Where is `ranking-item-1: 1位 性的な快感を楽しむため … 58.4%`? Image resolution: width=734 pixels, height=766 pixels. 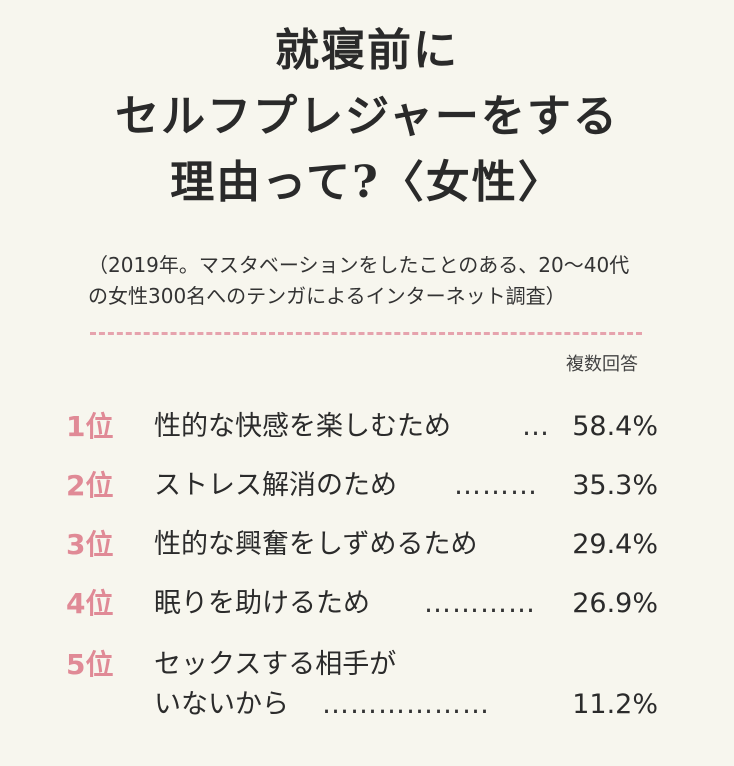 ranking-item-1: 1位 性的な快感を楽しむため … 58.4% is located at coordinates (362, 427).